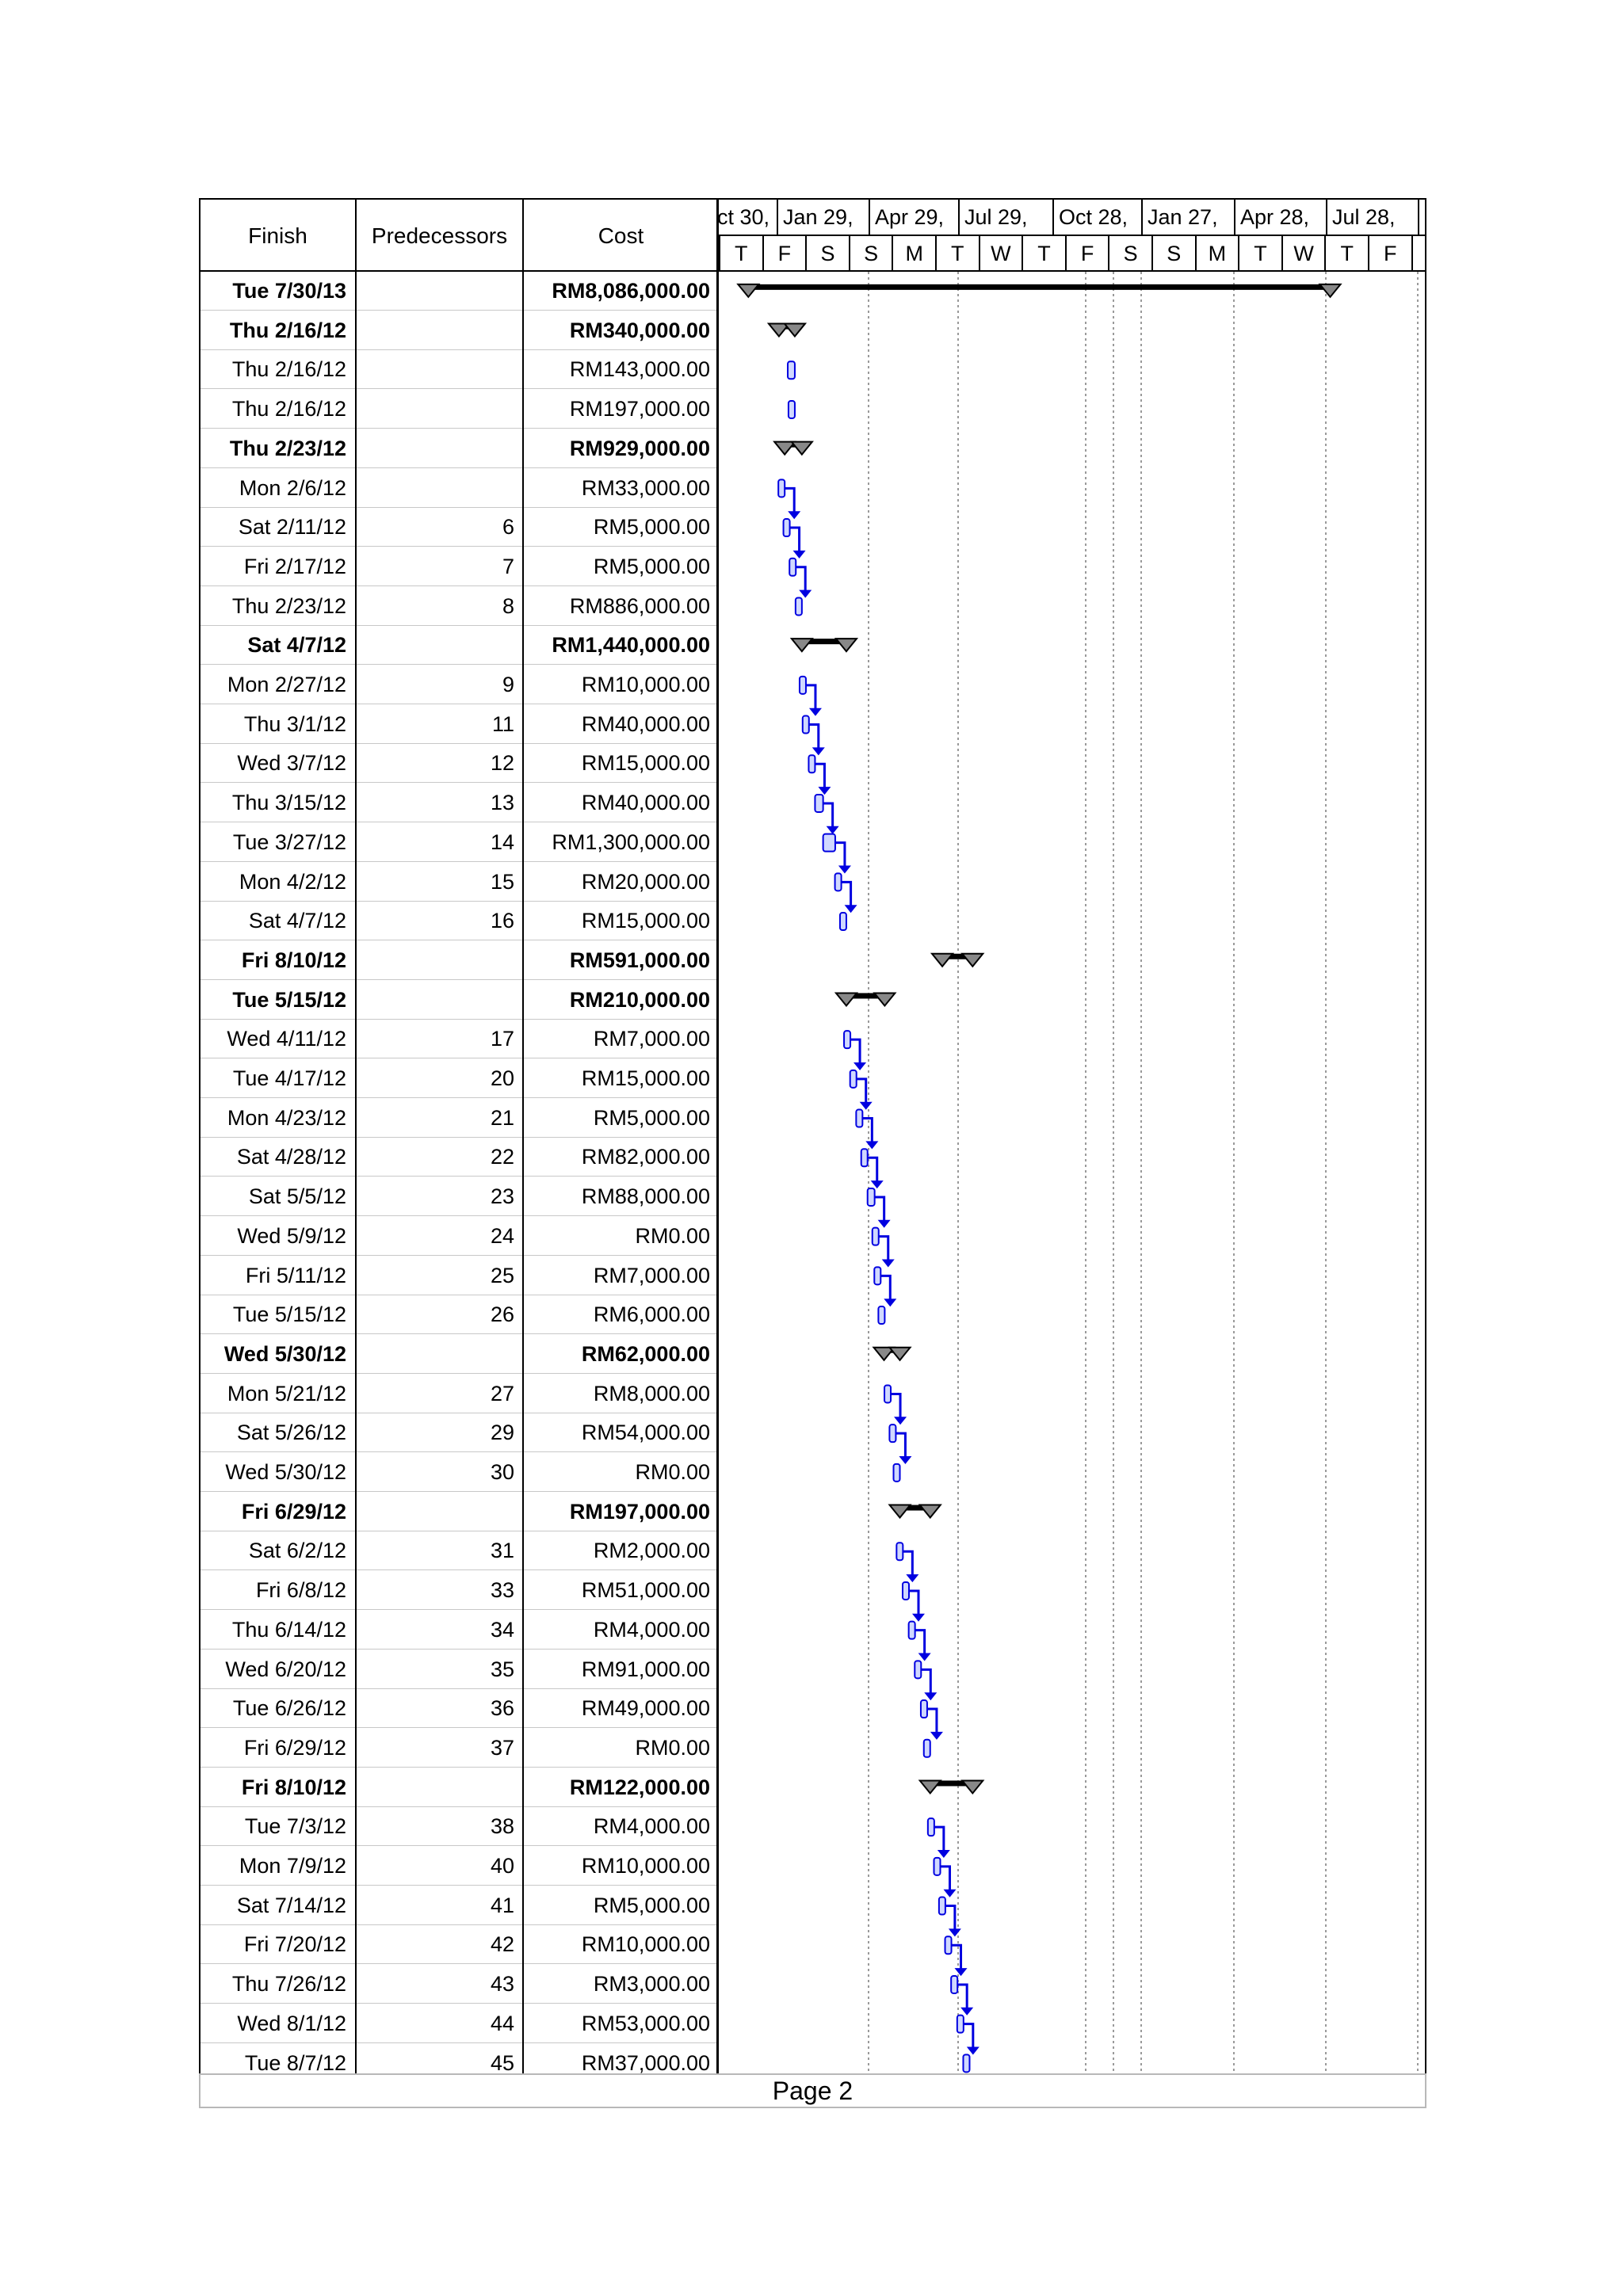 The height and width of the screenshot is (2296, 1623). I want to click on predecessors-cell: 12, so click(502, 763).